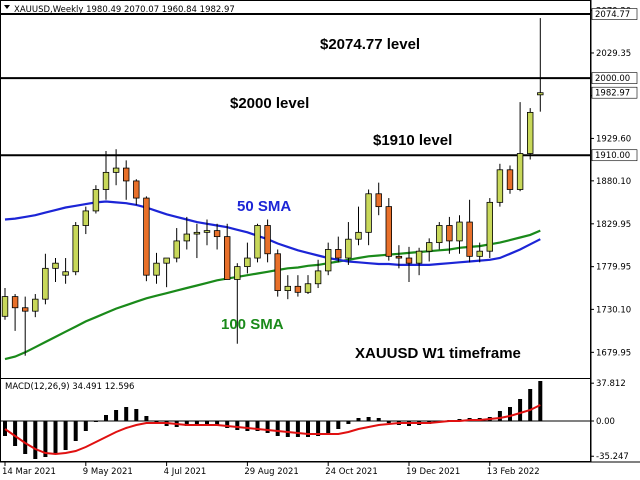  I want to click on level-price-label: 2000.00, so click(612, 79).